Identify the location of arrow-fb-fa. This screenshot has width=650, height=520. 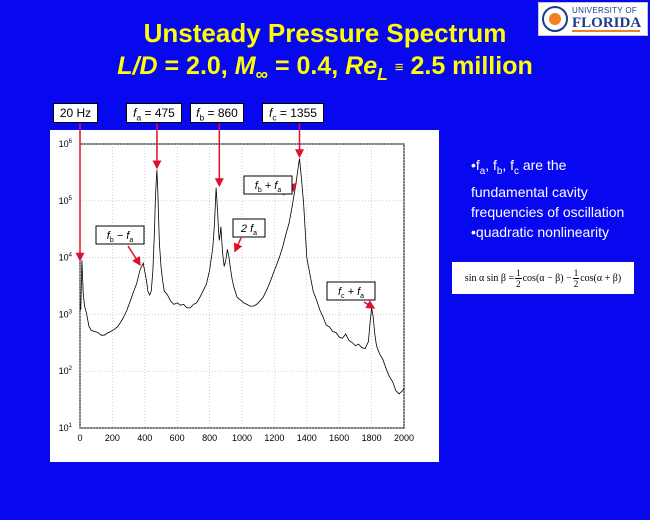
(134, 255).